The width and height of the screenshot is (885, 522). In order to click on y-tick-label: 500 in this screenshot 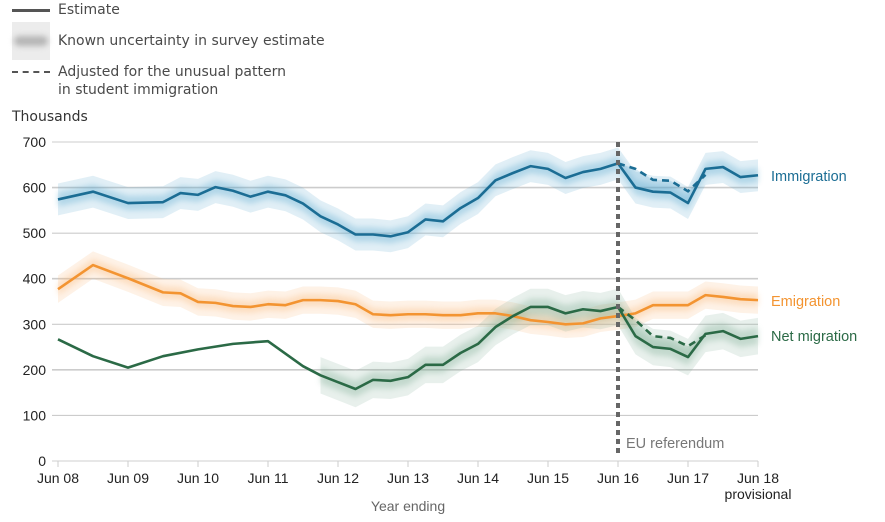, I will do `click(35, 233)`.